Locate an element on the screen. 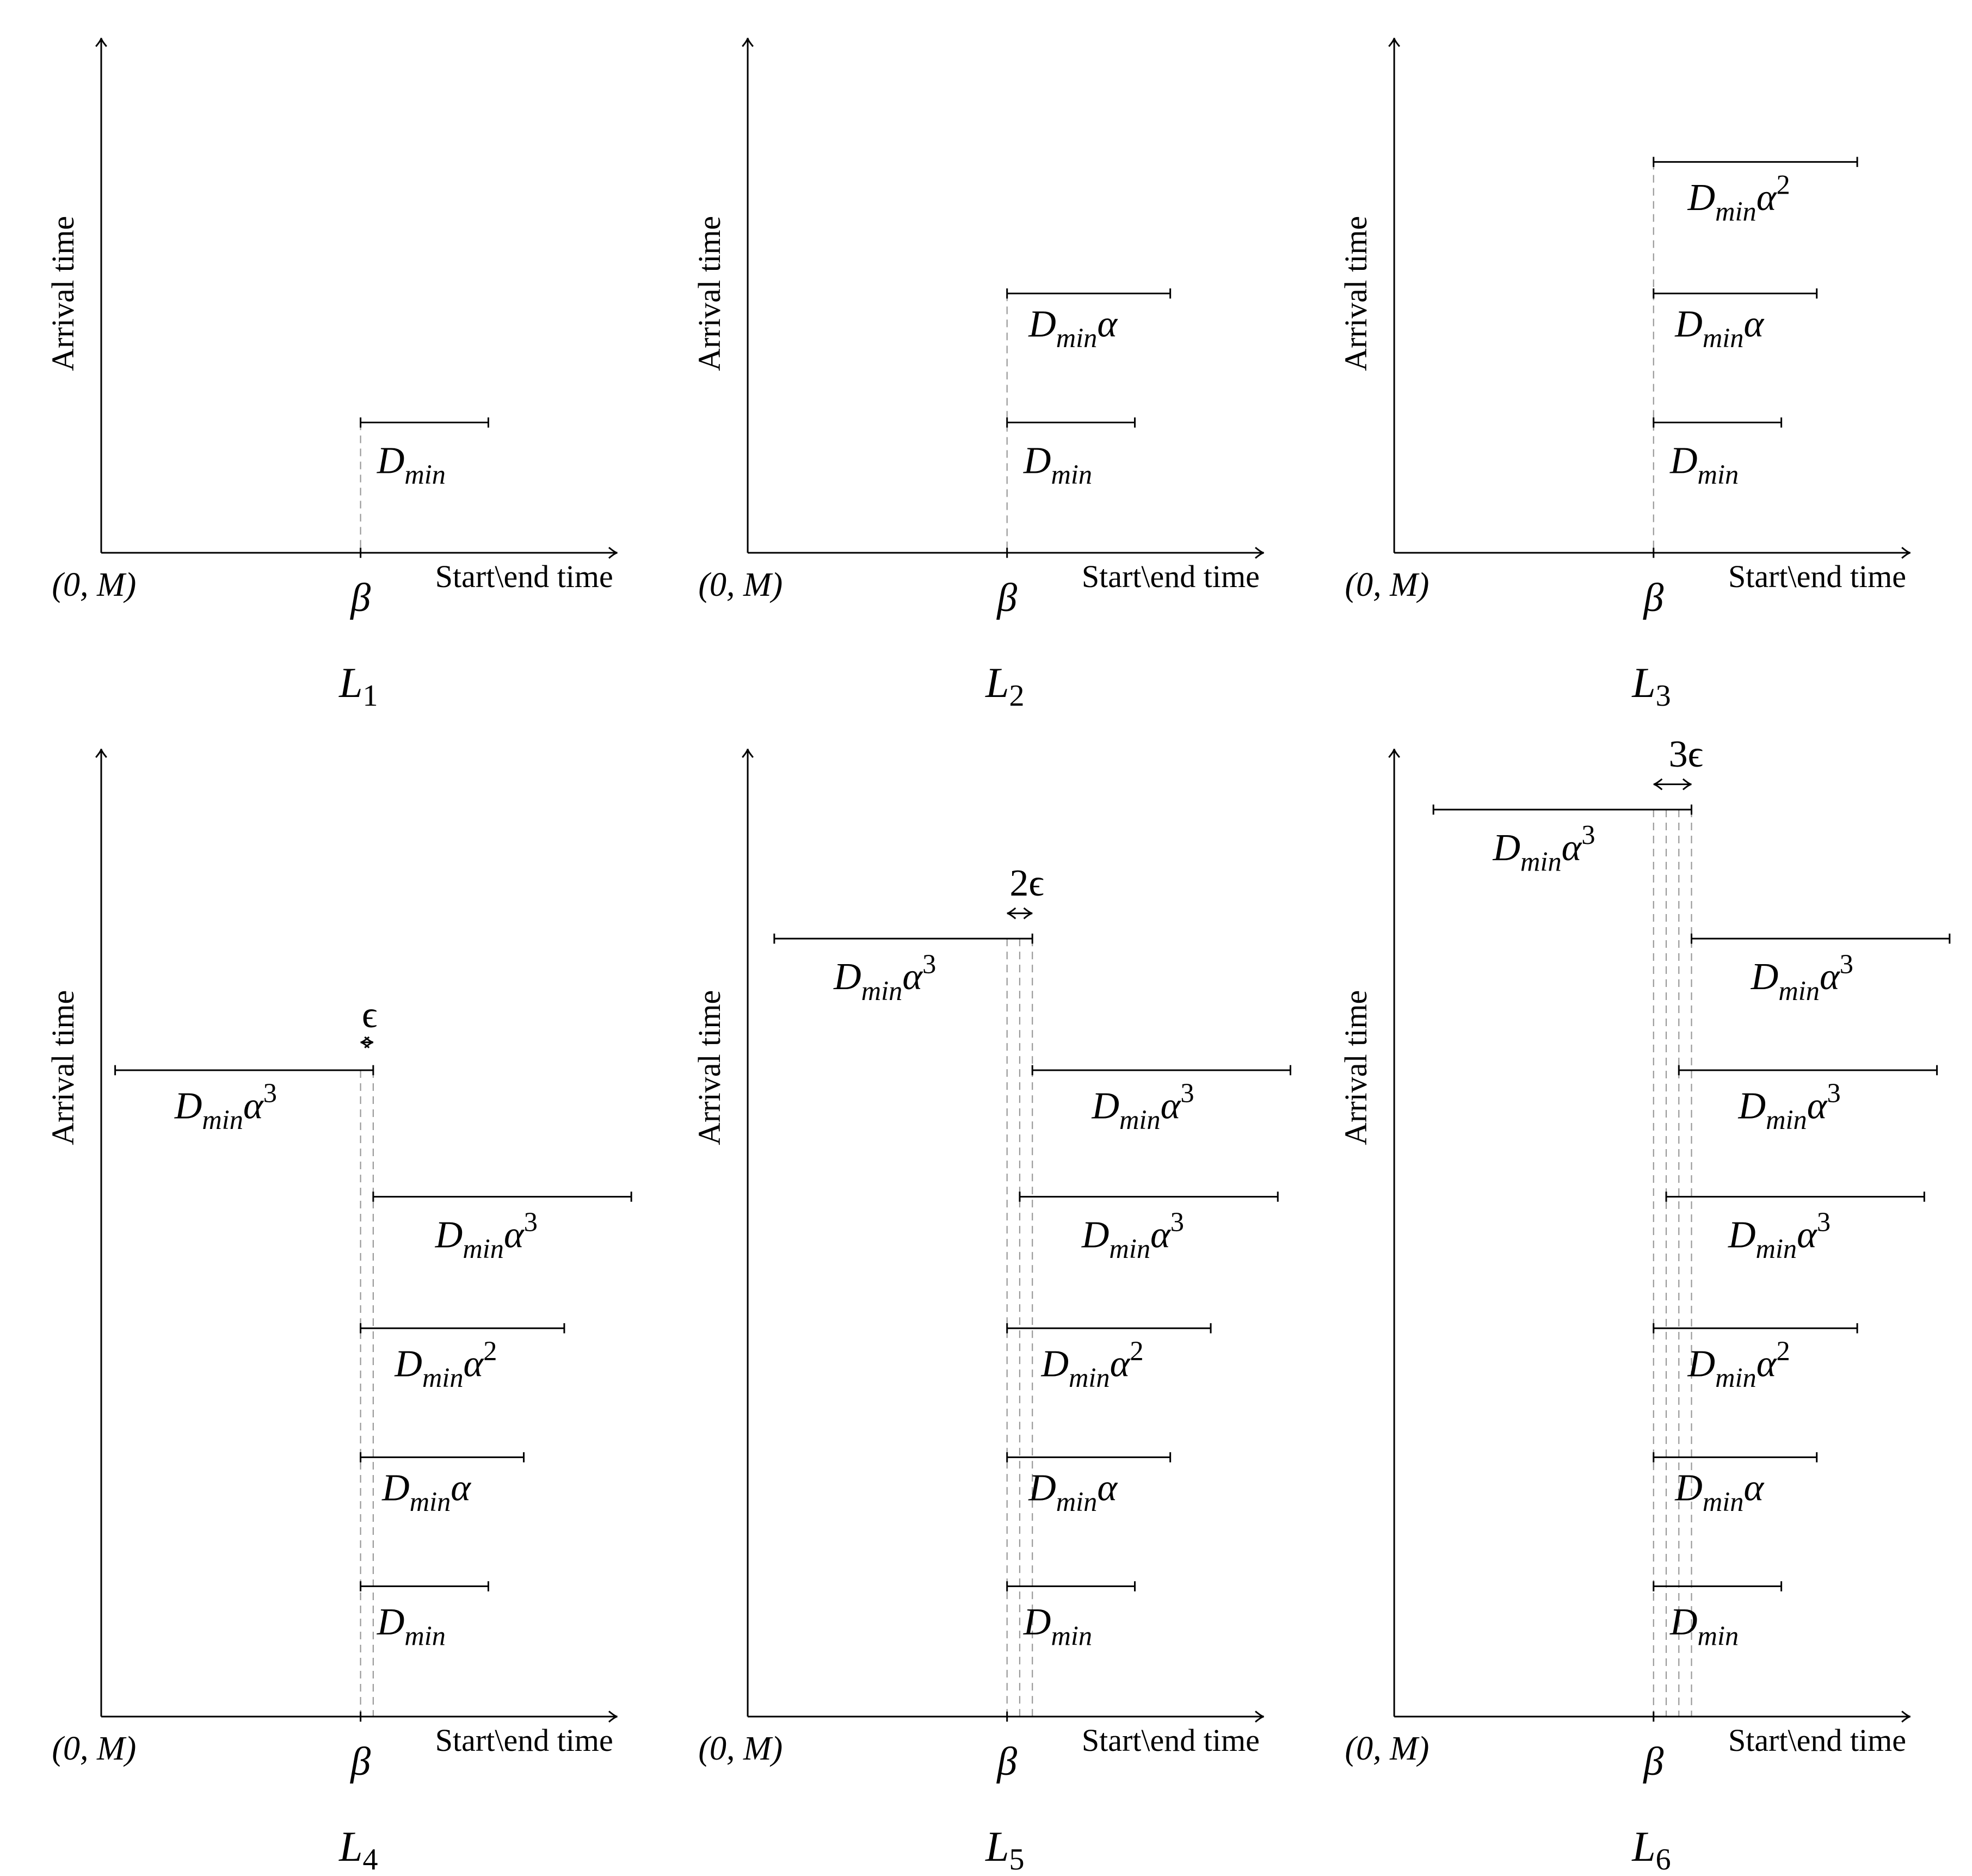 This screenshot has height=1876, width=1972. gap-label: 2ϵ is located at coordinates (1026, 883).